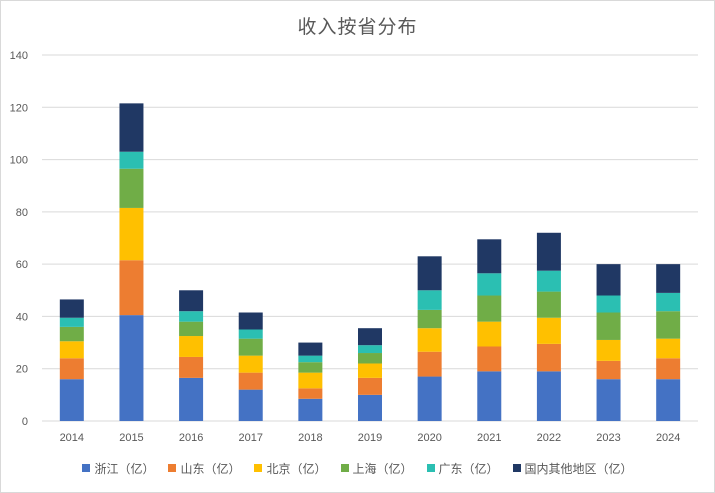 The height and width of the screenshot is (493, 715). What do you see at coordinates (310, 438) in the screenshot?
I see `x-tick-label: 2018` at bounding box center [310, 438].